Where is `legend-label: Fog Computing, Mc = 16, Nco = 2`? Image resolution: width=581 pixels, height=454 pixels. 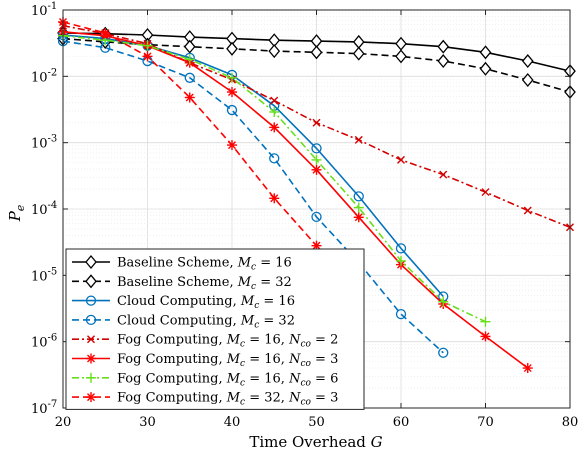 legend-label: Fog Computing, Mc = 16, Nco = 2 is located at coordinates (227, 341).